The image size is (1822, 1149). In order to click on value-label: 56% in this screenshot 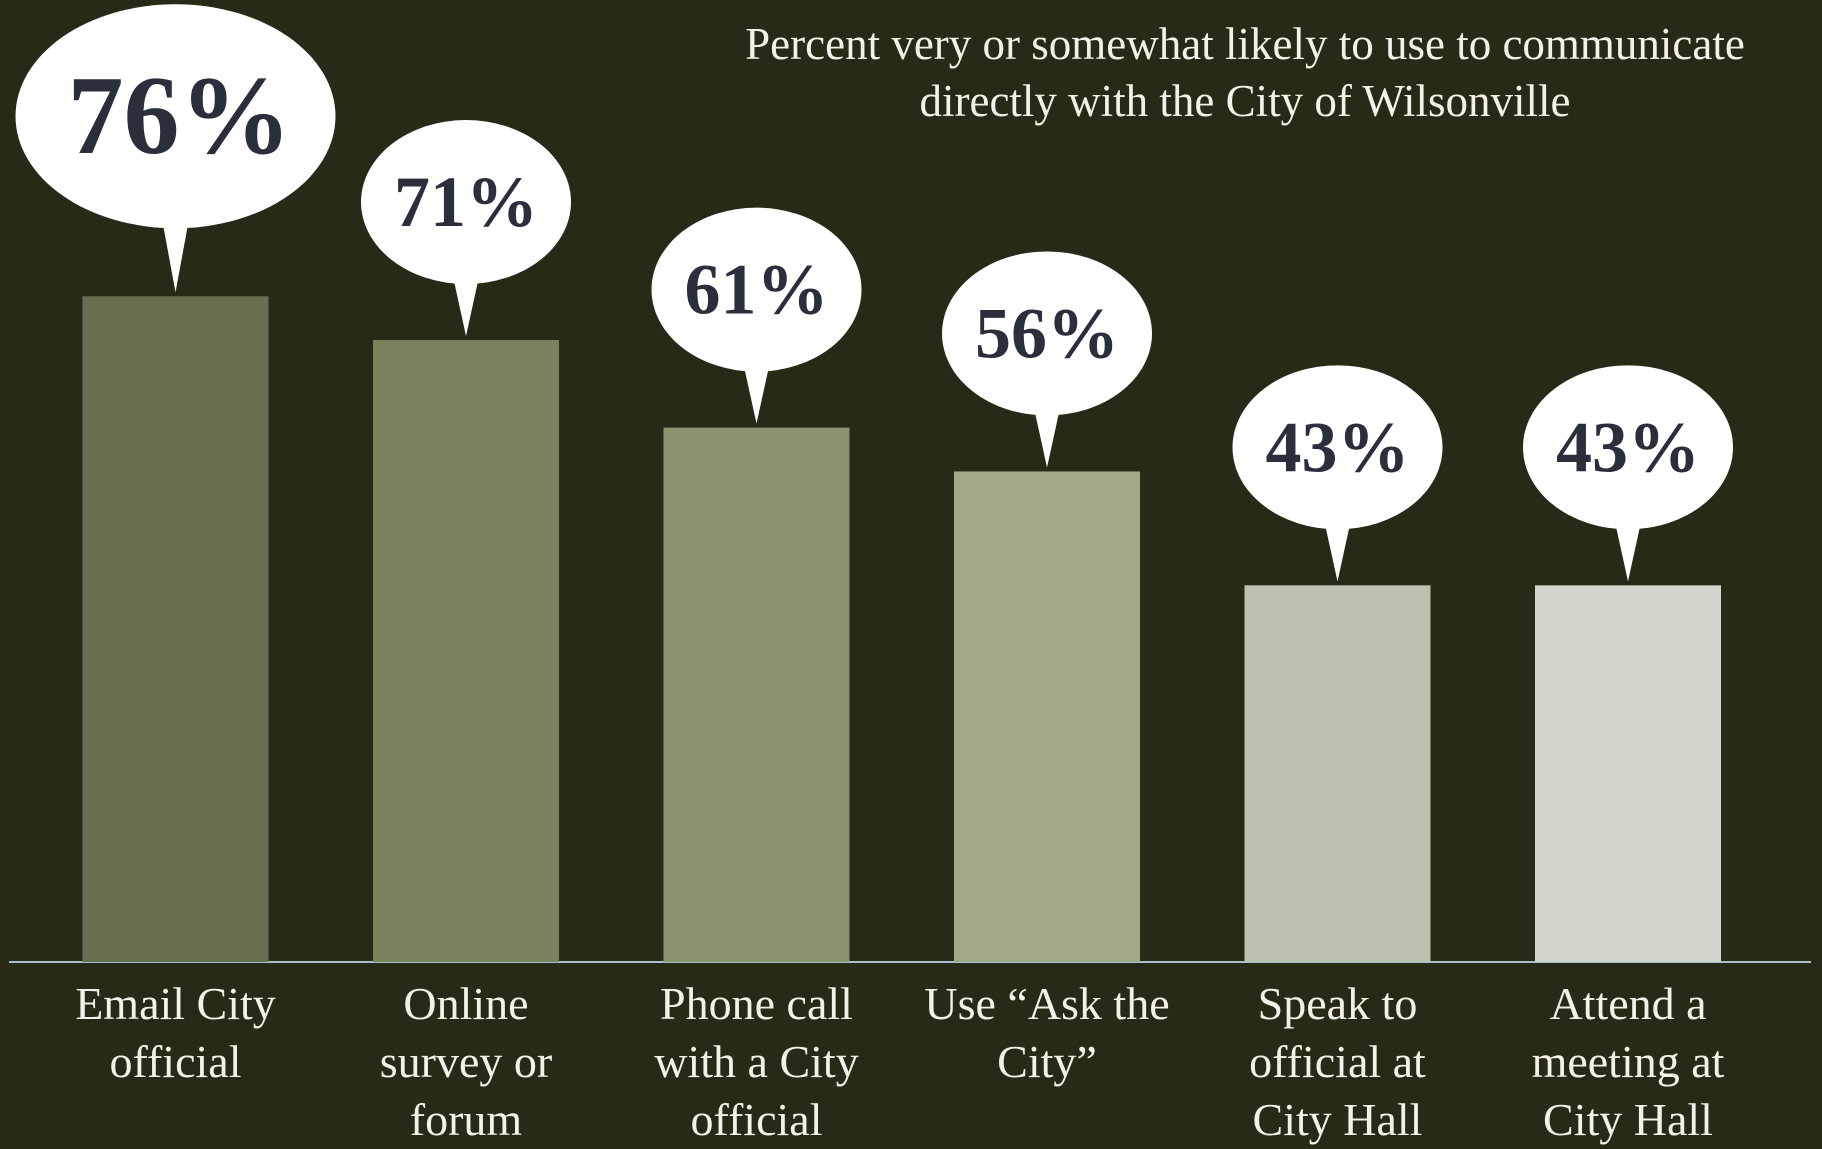, I will do `click(1047, 333)`.